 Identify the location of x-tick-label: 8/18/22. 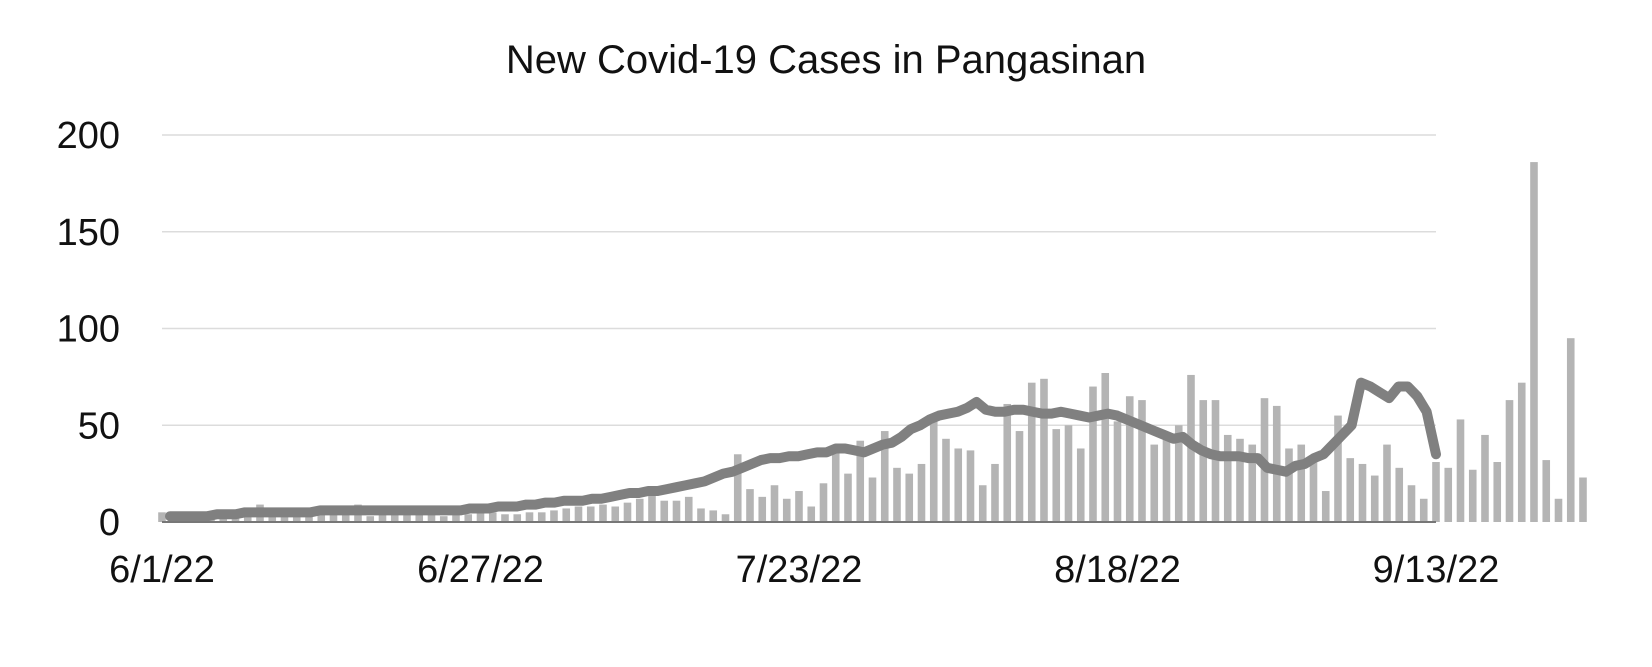
(1117, 570).